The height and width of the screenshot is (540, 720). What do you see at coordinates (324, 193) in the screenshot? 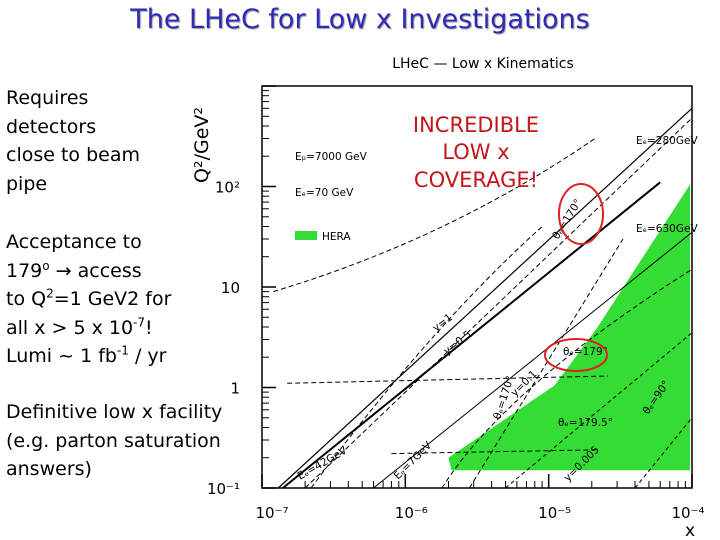
I see `legend-electron-energy: Eₑ=70 GeV` at bounding box center [324, 193].